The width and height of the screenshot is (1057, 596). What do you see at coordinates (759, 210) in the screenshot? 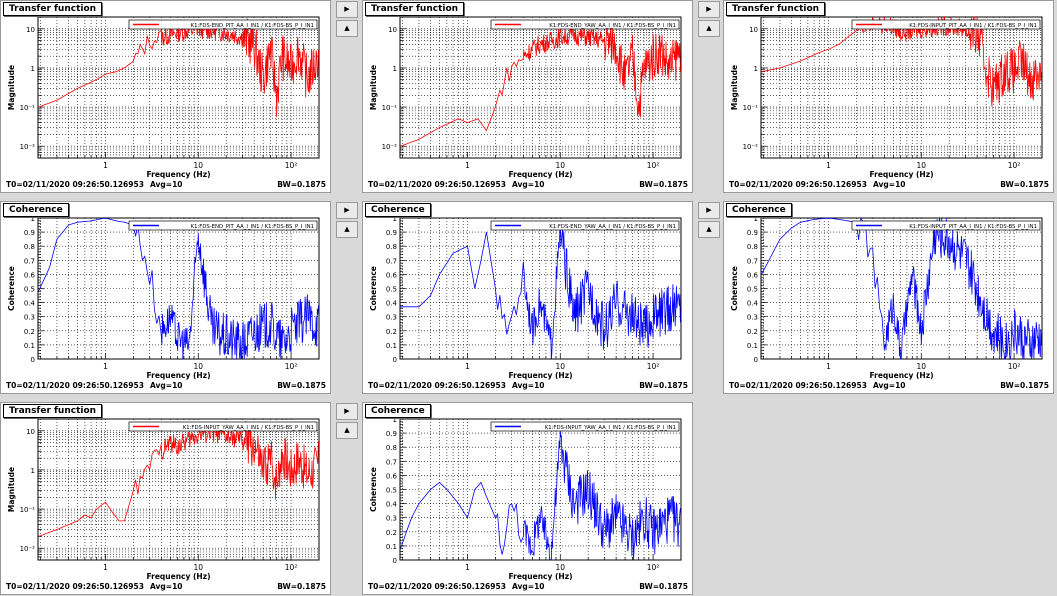
I see `panel-title: Coherence` at bounding box center [759, 210].